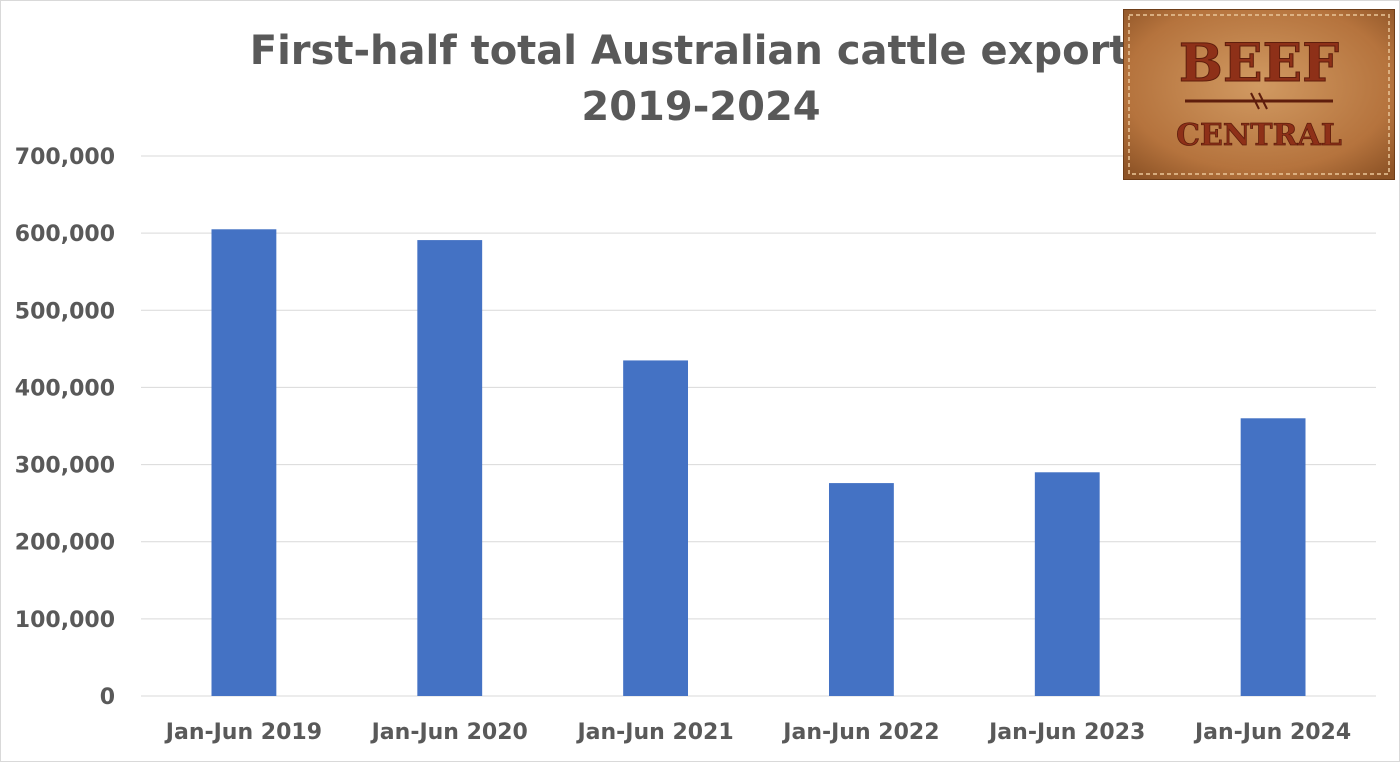  What do you see at coordinates (449, 732) in the screenshot?
I see `x-category-label: Jan-Jun 2020` at bounding box center [449, 732].